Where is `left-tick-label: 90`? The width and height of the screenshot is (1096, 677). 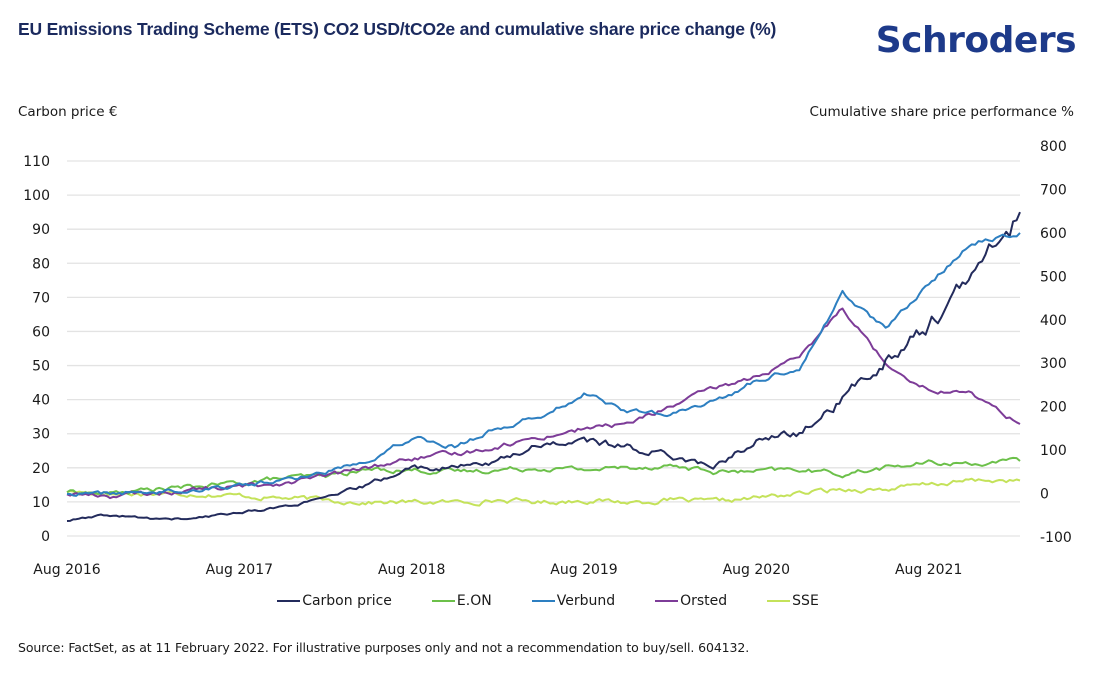
left-tick-label: 90 is located at coordinates (41, 230).